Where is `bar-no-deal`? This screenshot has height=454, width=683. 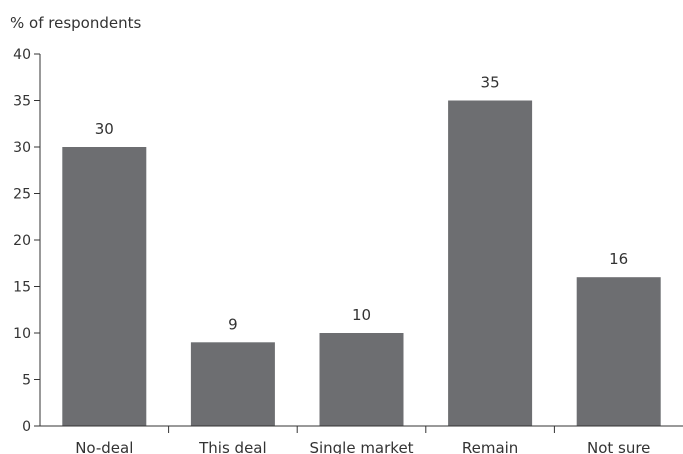 bar-no-deal is located at coordinates (104, 286).